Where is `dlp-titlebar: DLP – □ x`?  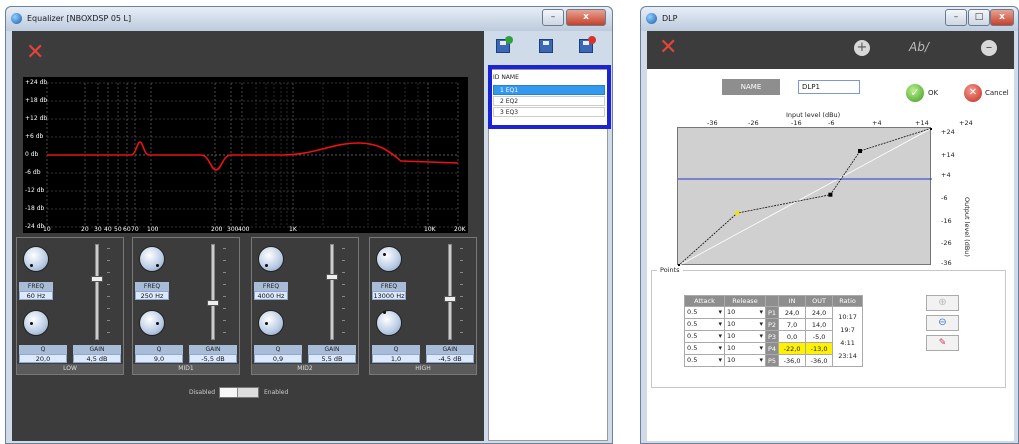 dlp-titlebar: DLP – □ x is located at coordinates (829, 19).